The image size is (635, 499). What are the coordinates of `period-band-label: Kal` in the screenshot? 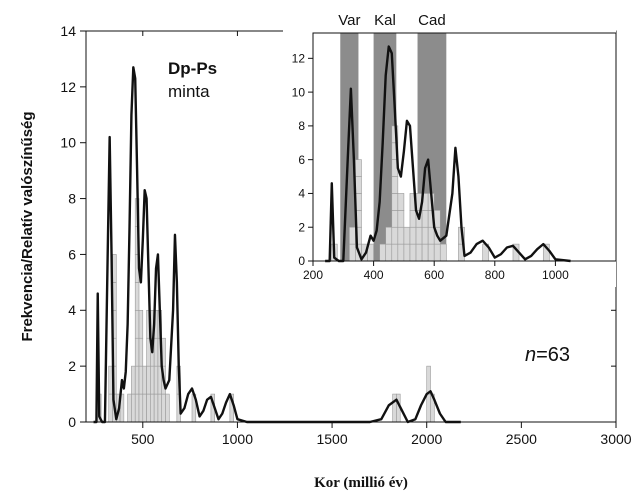 It's located at (385, 20).